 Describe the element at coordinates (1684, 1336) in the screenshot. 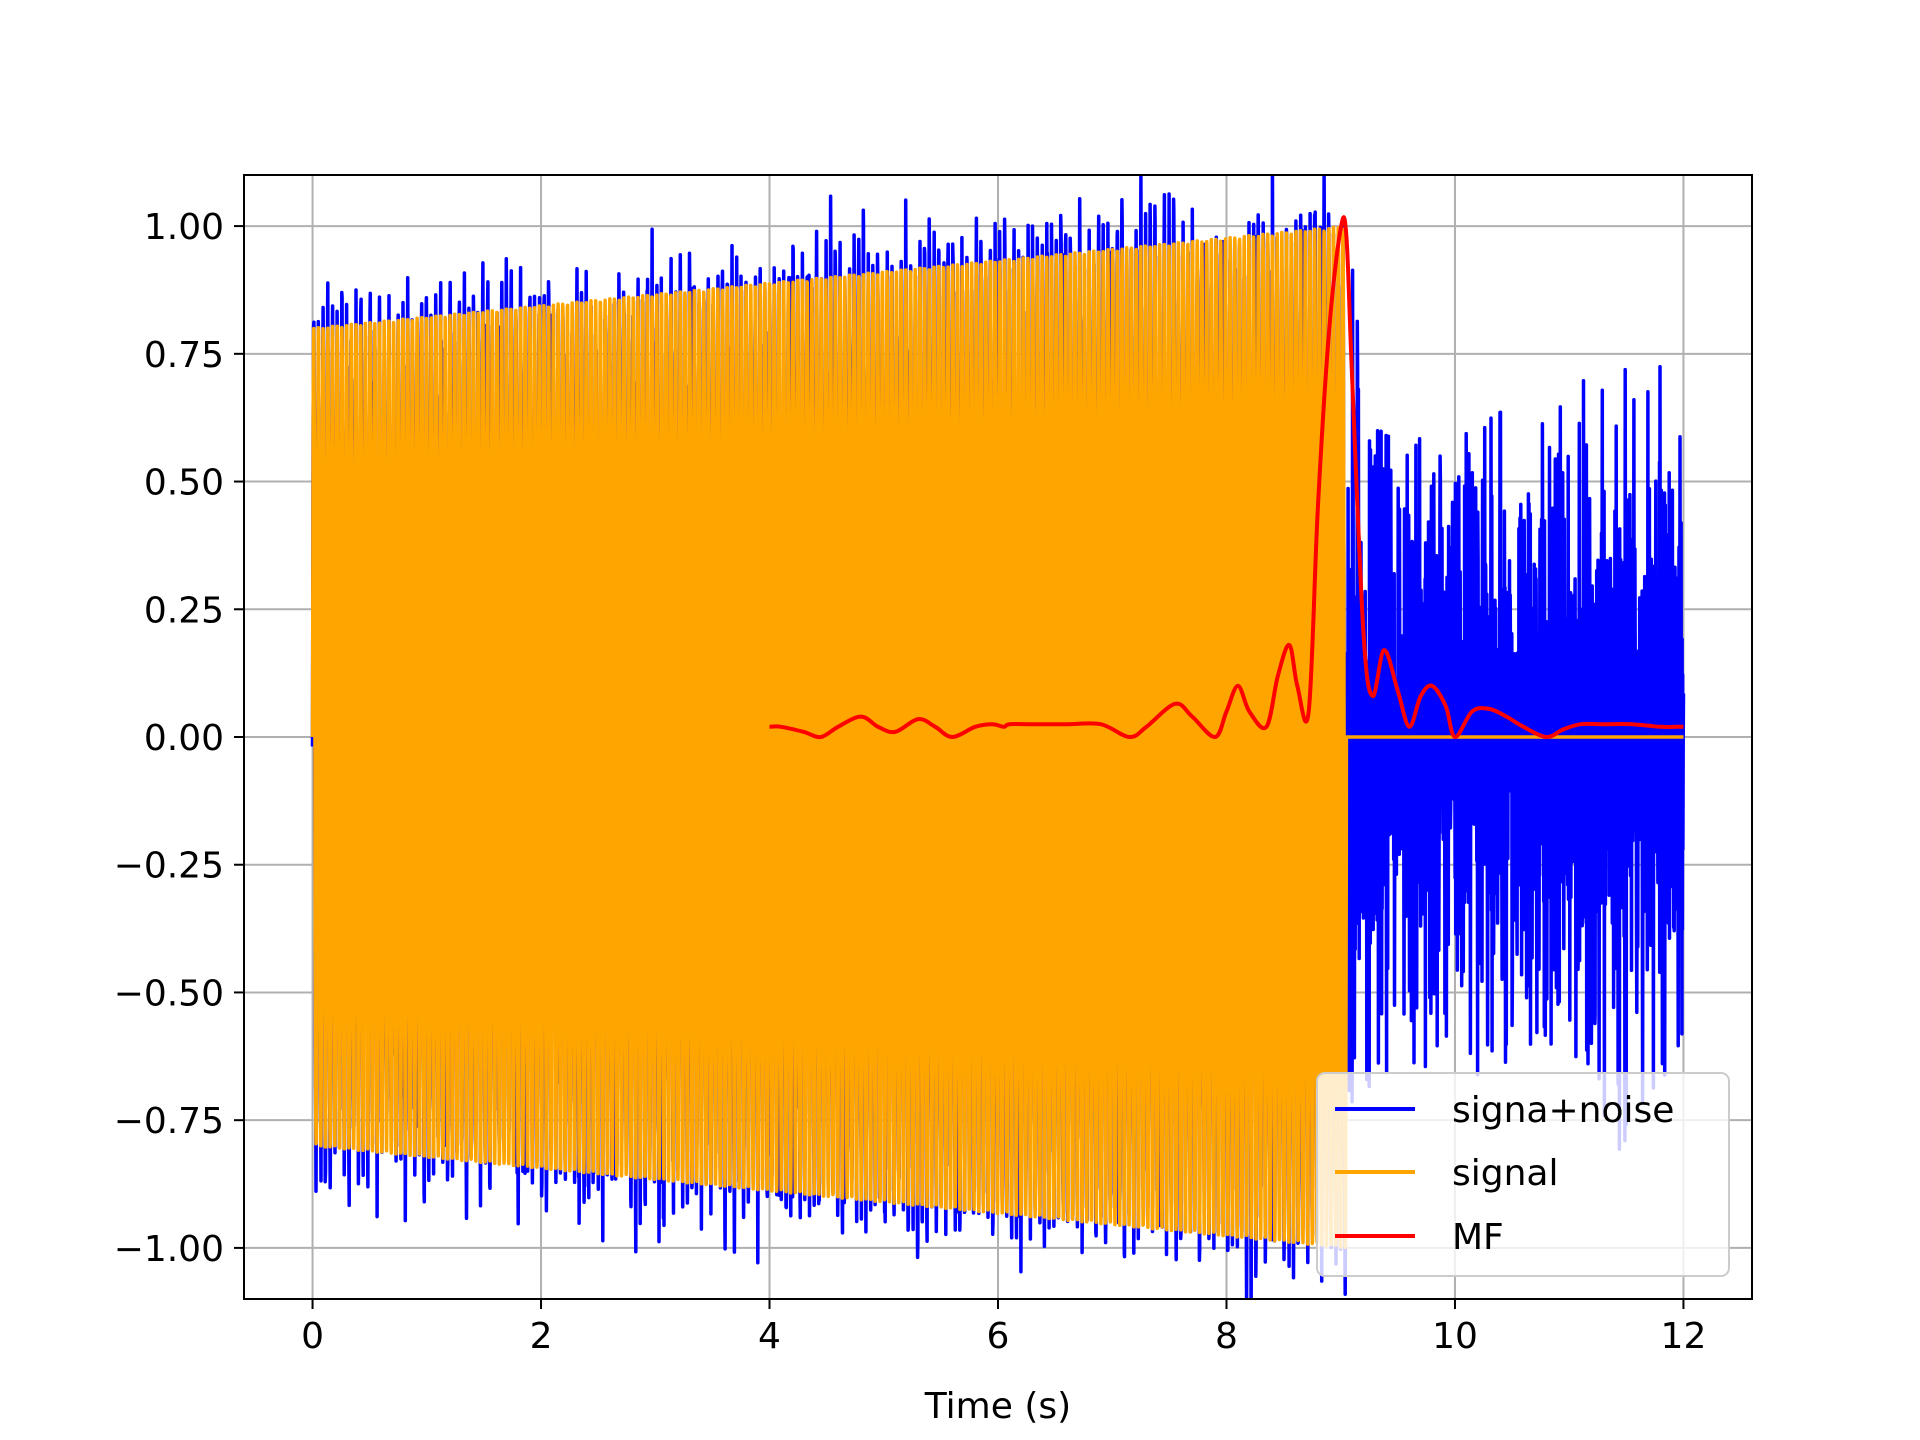

I see `x-tick-label: 12` at that location.